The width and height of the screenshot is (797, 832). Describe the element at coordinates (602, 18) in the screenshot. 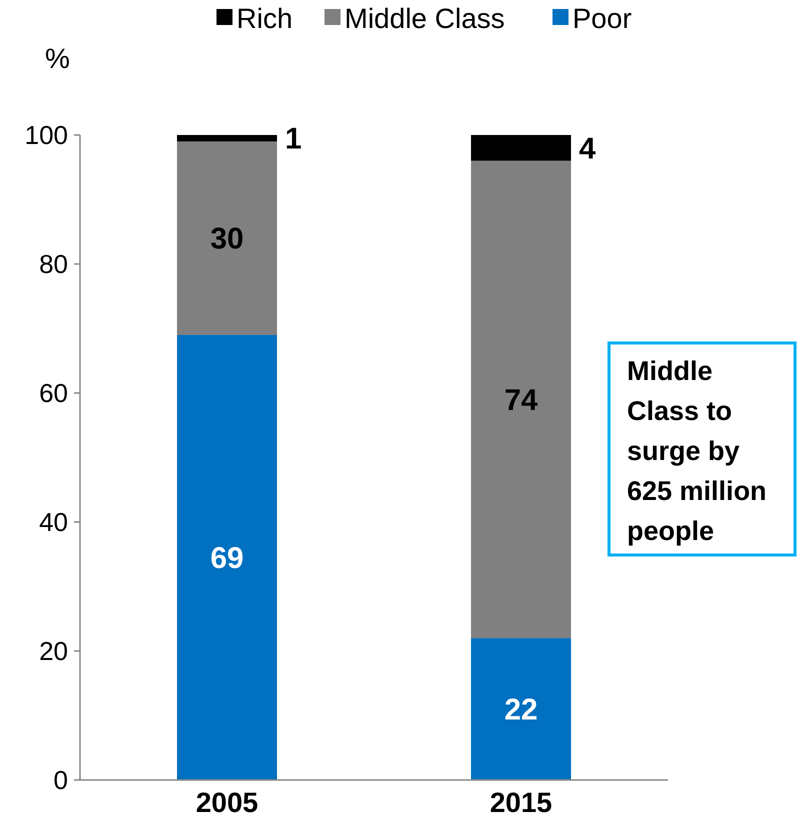

I see `legend-label: Poor` at that location.